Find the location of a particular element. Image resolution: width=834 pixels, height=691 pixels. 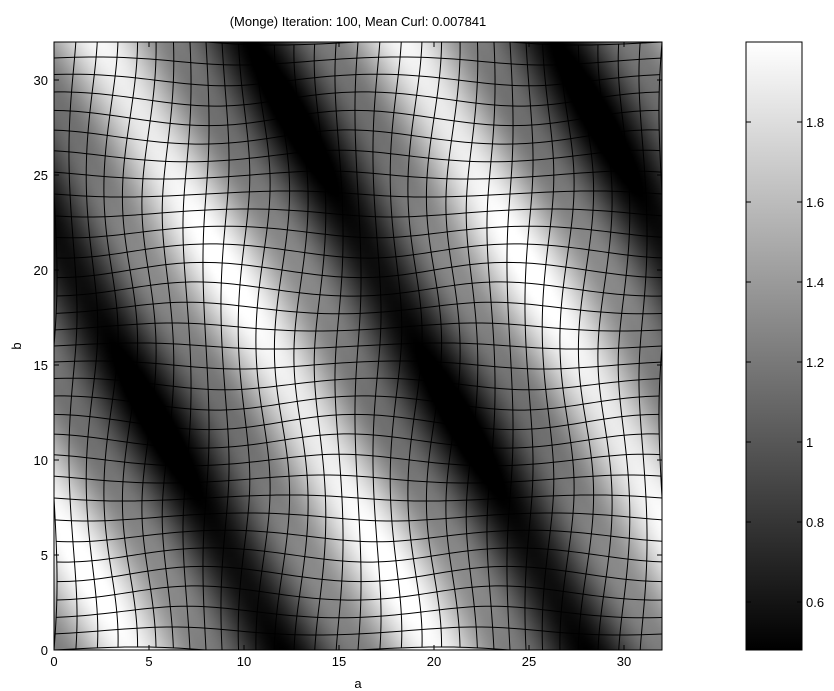

colorbar-tick-label: 1.2 is located at coordinates (815, 362).